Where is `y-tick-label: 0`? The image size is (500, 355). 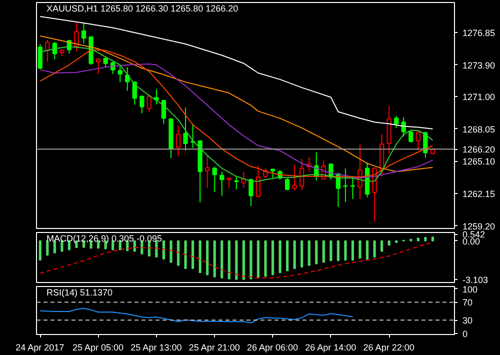 y-tick-label: 0 is located at coordinates (465, 334).